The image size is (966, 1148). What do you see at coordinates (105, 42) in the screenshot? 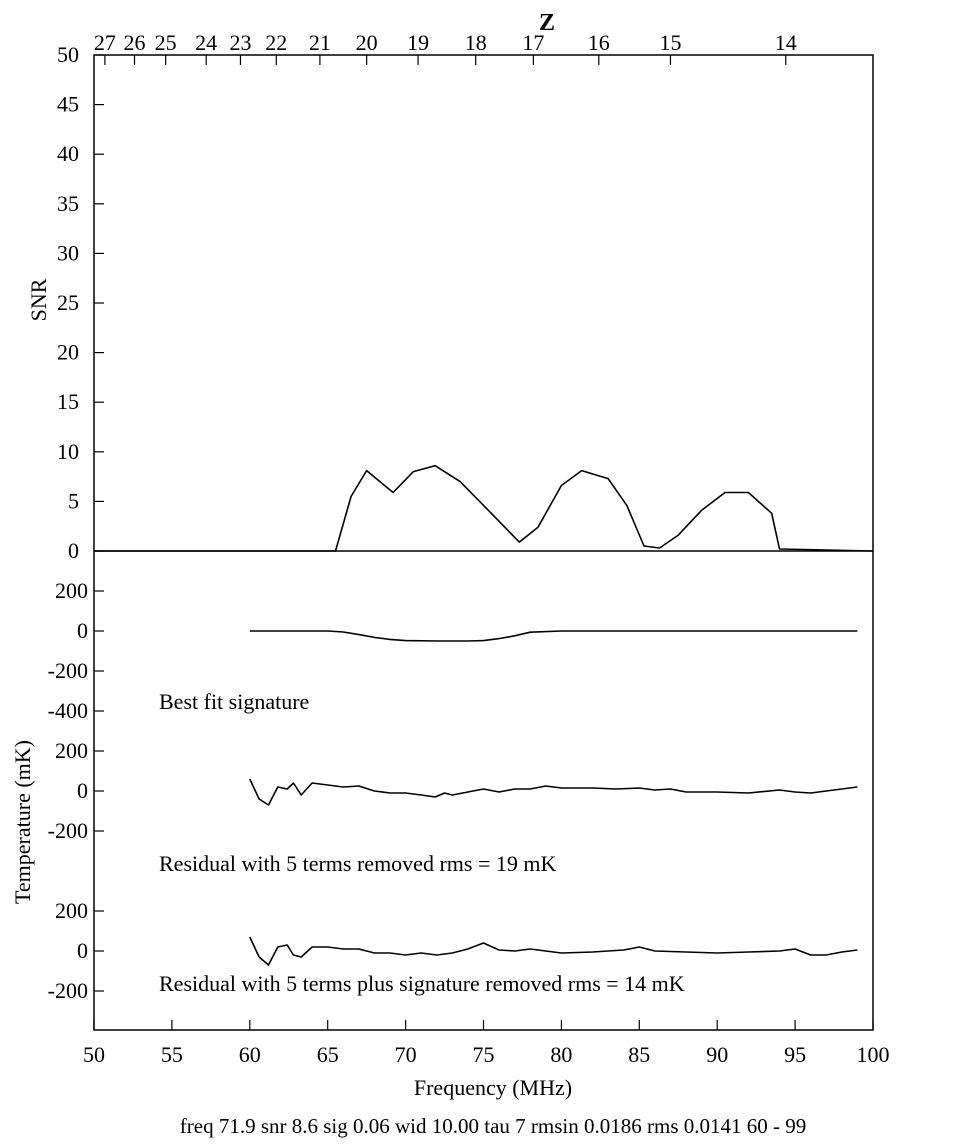
I see `z-tick-label: 27` at bounding box center [105, 42].